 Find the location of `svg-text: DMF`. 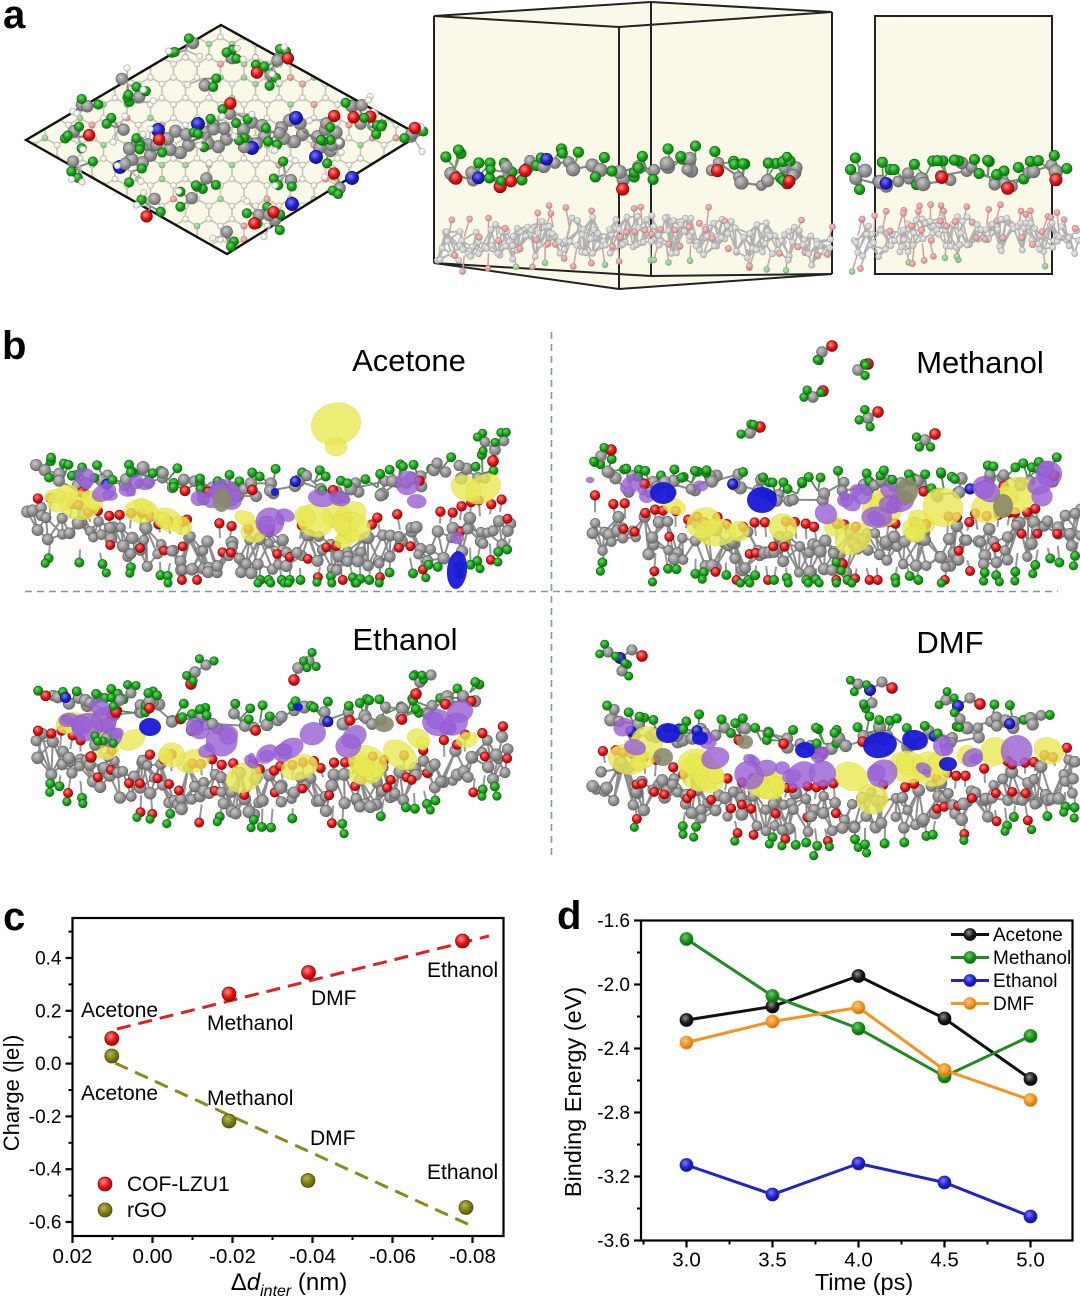

svg-text: DMF is located at coordinates (949, 642).